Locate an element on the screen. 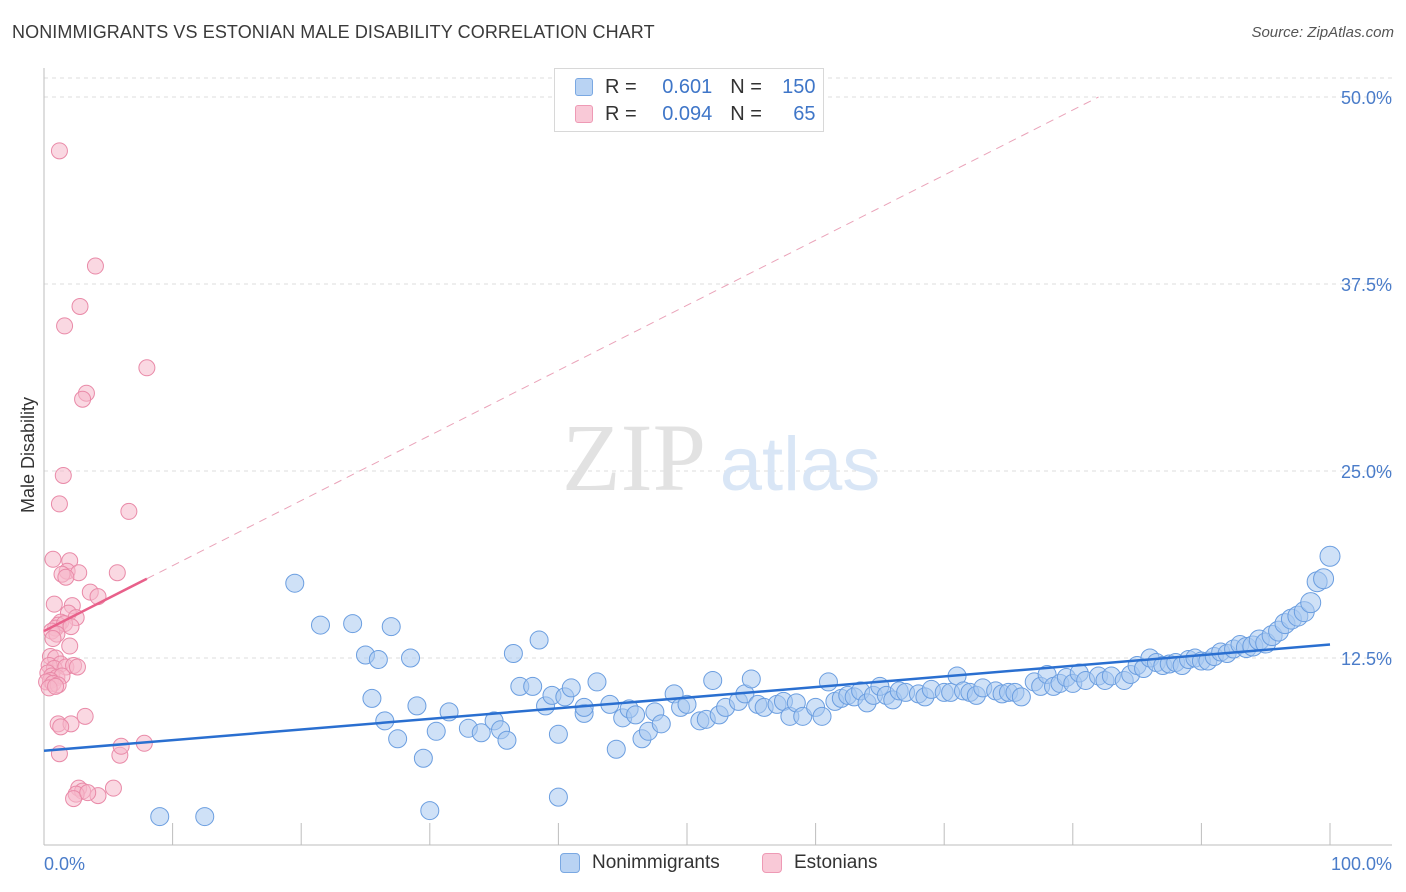 Image resolution: width=1406 pixels, height=892 pixels. legend-row-estonians: R = 0.094 N = 65 is located at coordinates (695, 114).